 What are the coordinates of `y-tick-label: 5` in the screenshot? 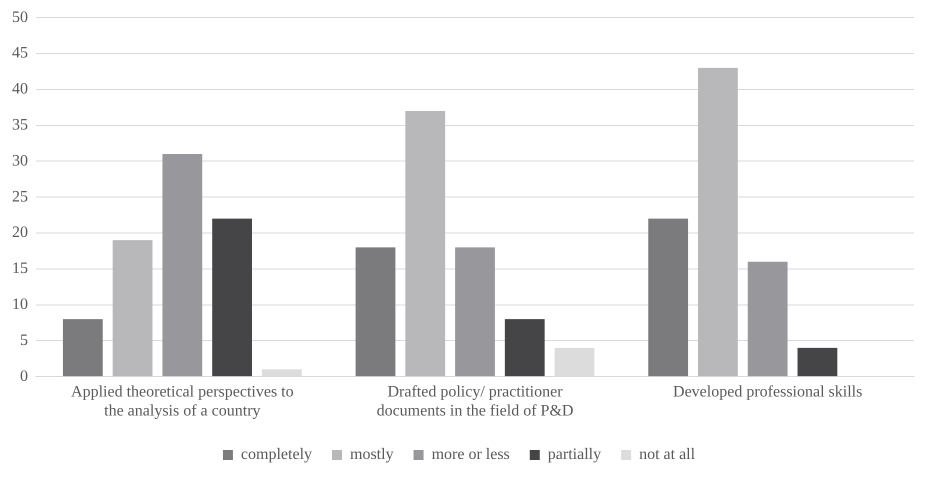 It's located at (24, 340).